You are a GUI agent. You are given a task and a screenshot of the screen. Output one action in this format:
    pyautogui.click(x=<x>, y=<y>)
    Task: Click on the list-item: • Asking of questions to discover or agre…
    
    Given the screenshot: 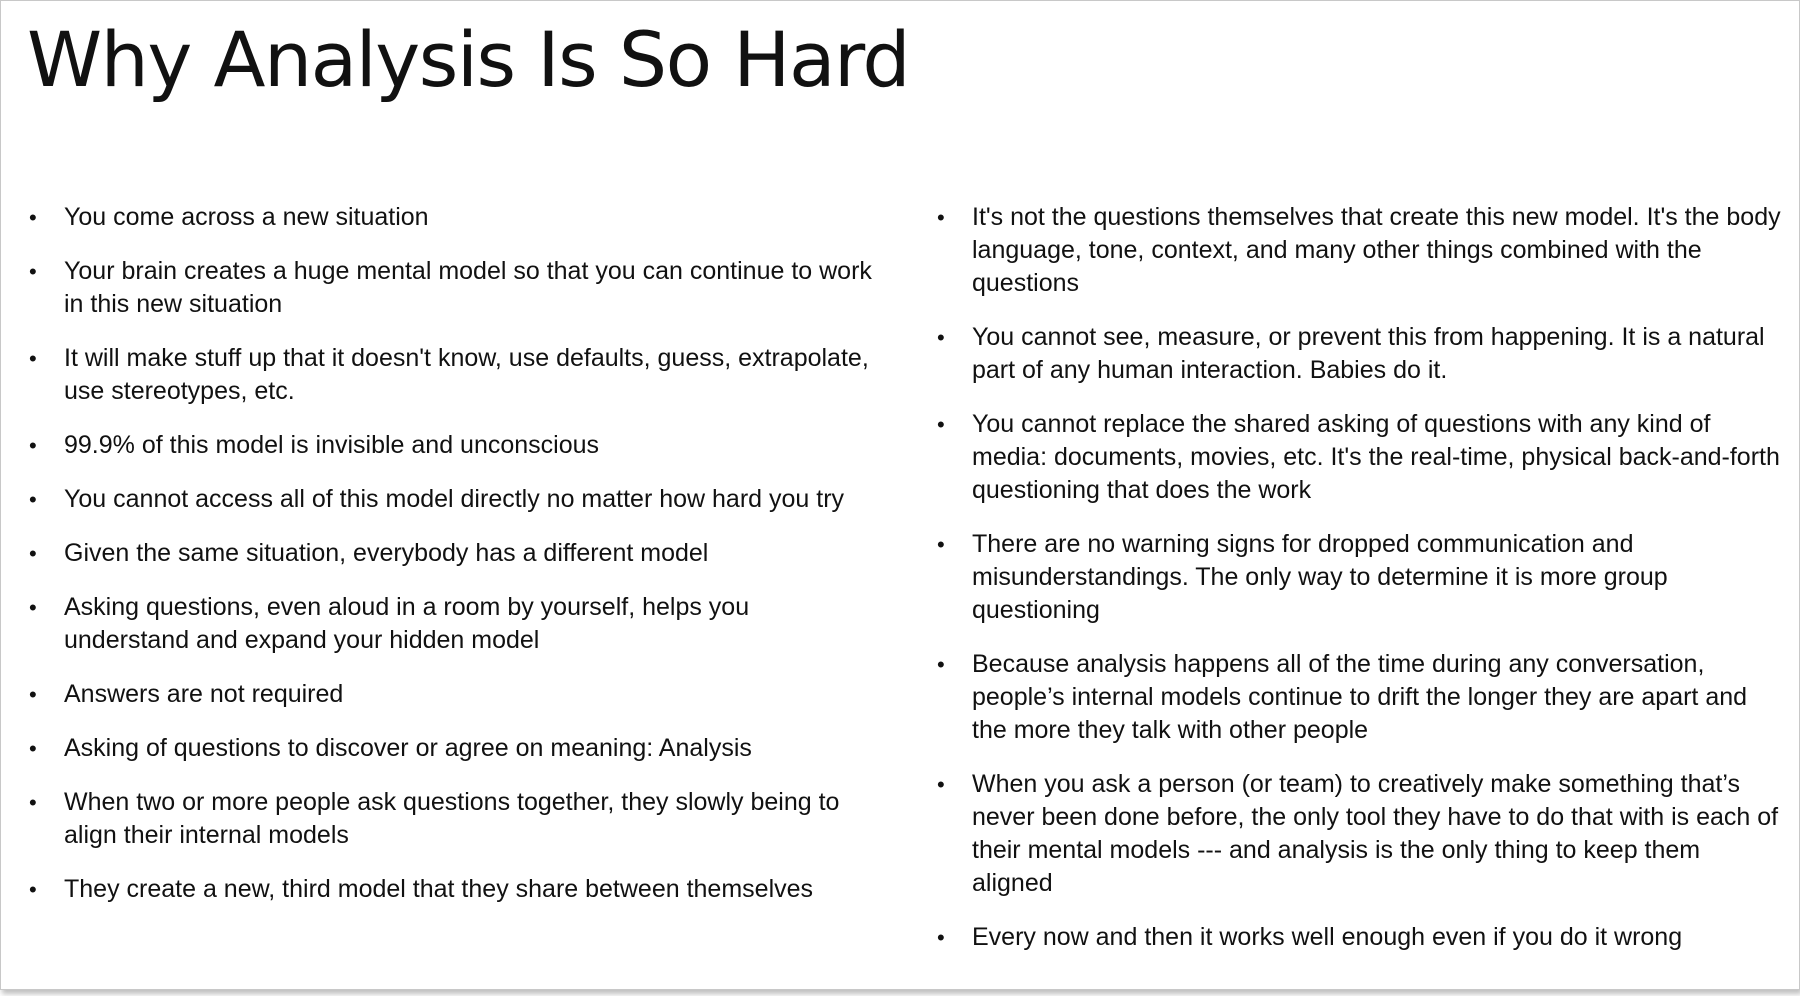 What is the action you would take?
    pyautogui.click(x=450, y=748)
    